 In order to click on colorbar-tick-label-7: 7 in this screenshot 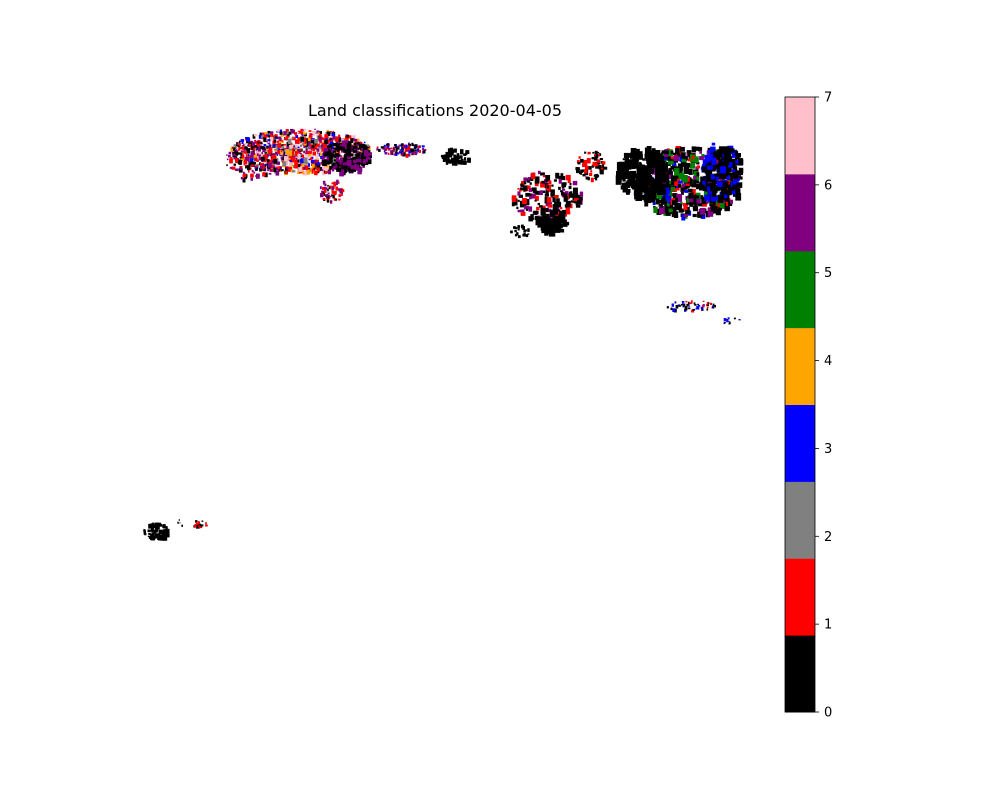, I will do `click(828, 98)`.